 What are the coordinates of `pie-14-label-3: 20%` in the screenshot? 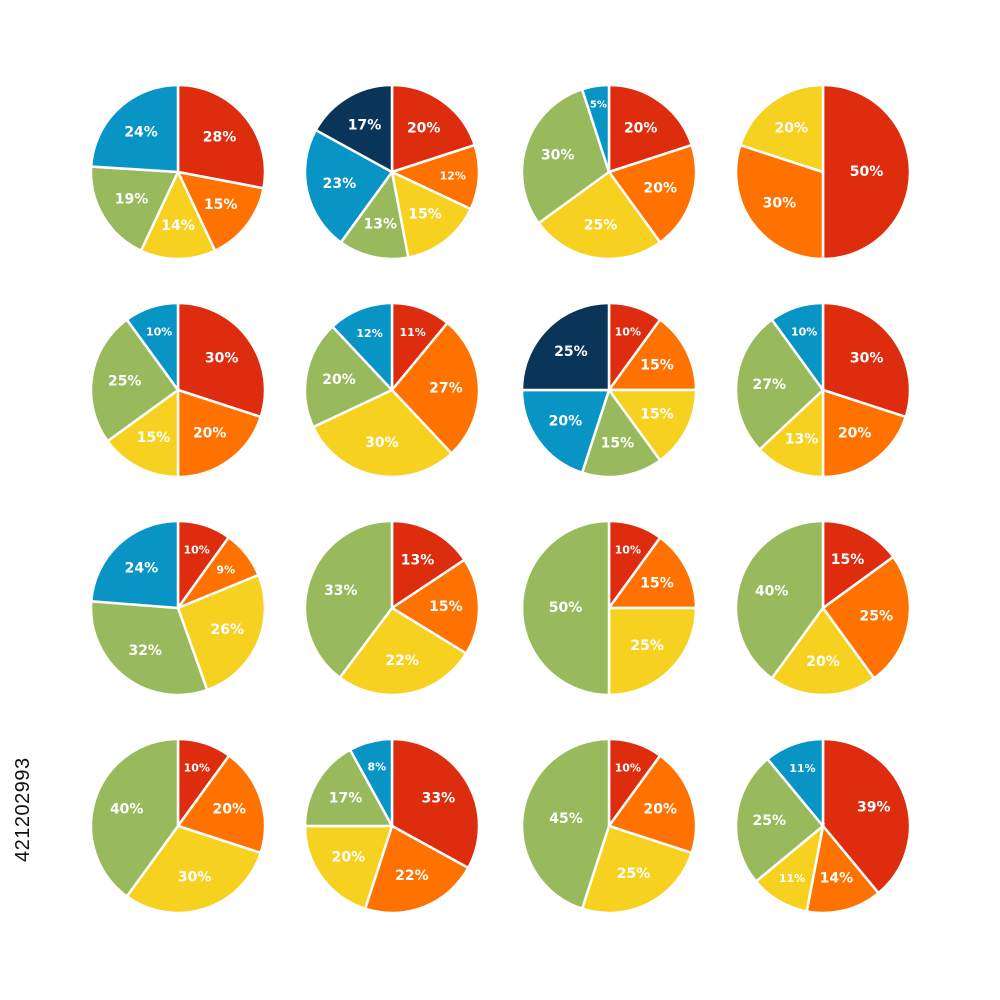 It's located at (349, 858).